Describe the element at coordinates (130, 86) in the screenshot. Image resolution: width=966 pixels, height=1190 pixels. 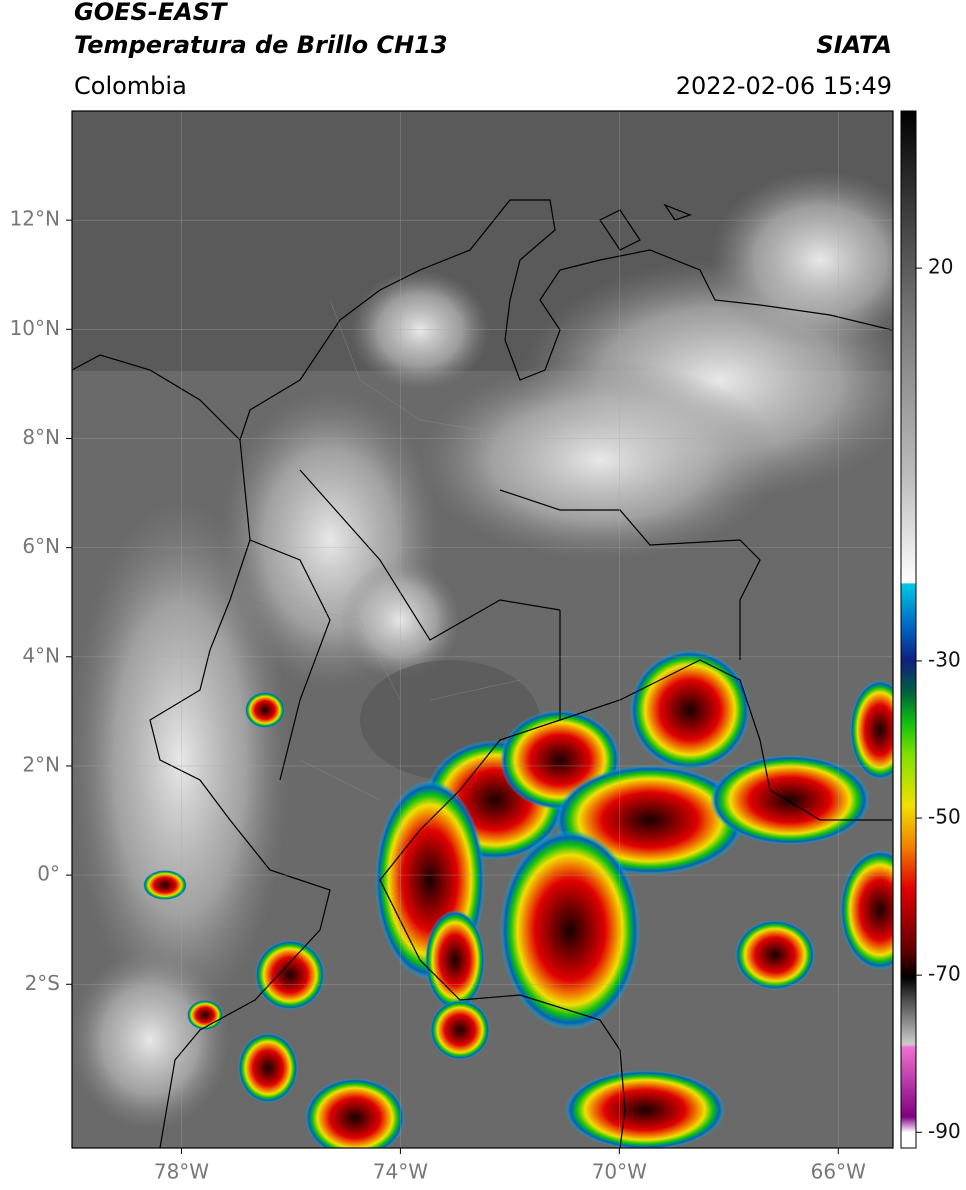
I see `region: Colombia` at that location.